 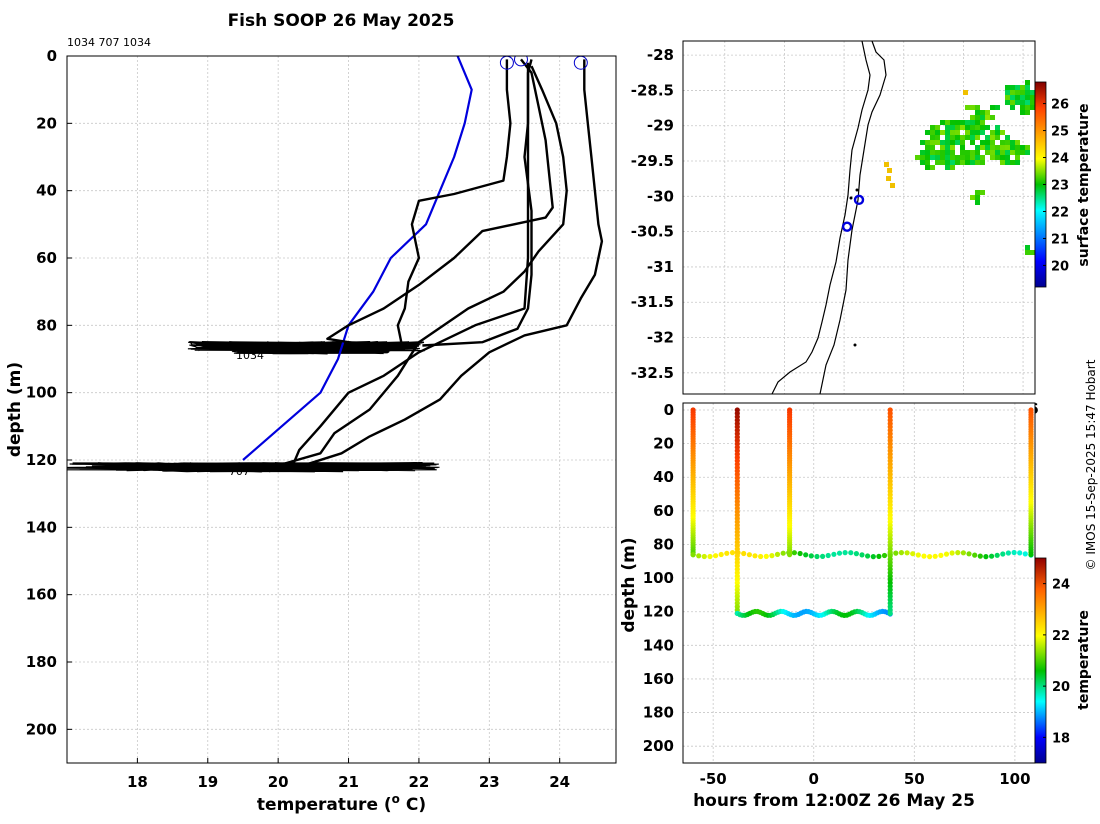 I want to click on x-tick-label: 21, so click(x=348, y=782).